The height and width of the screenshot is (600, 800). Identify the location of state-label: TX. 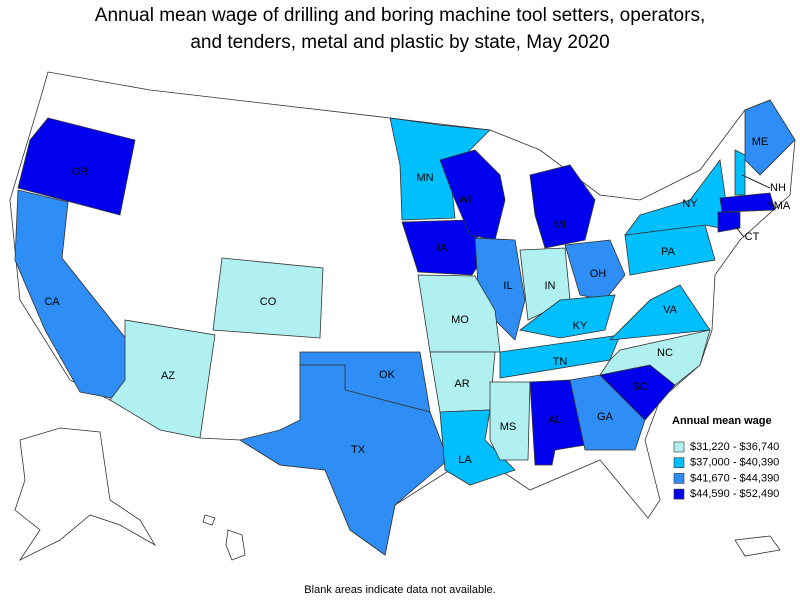
(358, 450).